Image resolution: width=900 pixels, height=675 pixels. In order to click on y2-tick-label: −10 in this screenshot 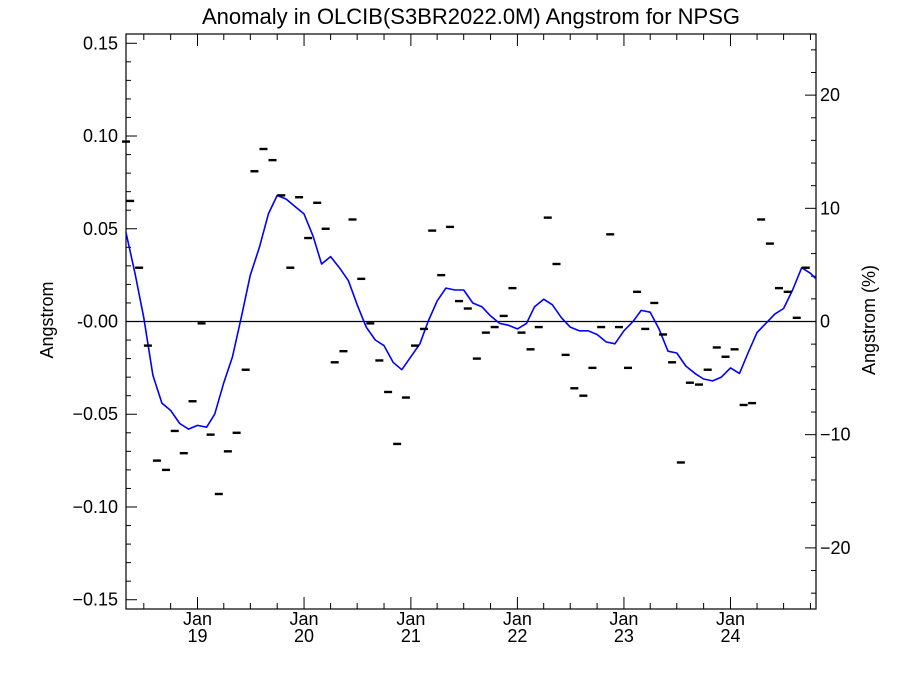, I will do `click(835, 435)`.